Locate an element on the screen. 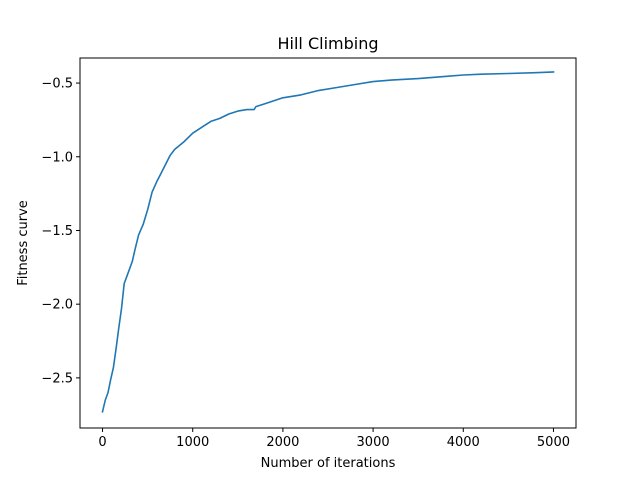  y-axis-label: Fitness curve is located at coordinates (23, 243).